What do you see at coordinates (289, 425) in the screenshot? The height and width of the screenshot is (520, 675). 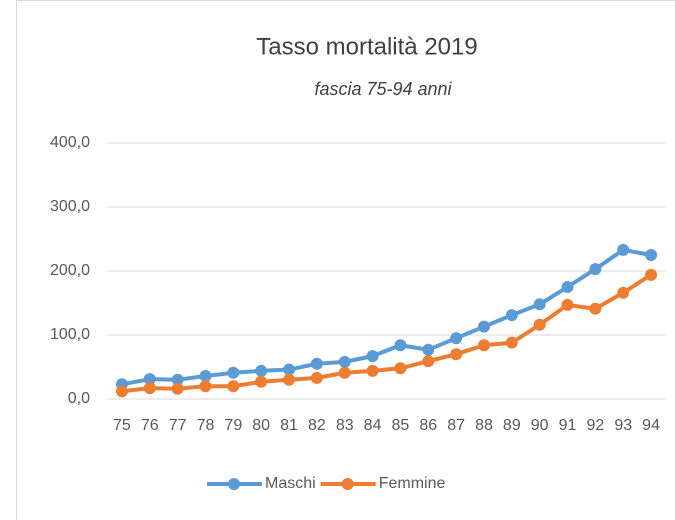 I see `x-tick-label: 81` at bounding box center [289, 425].